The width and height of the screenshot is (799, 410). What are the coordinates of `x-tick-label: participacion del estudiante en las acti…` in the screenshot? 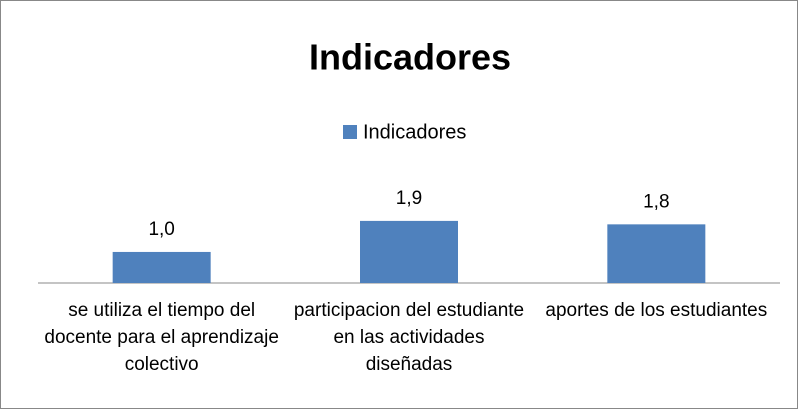 It's located at (409, 337).